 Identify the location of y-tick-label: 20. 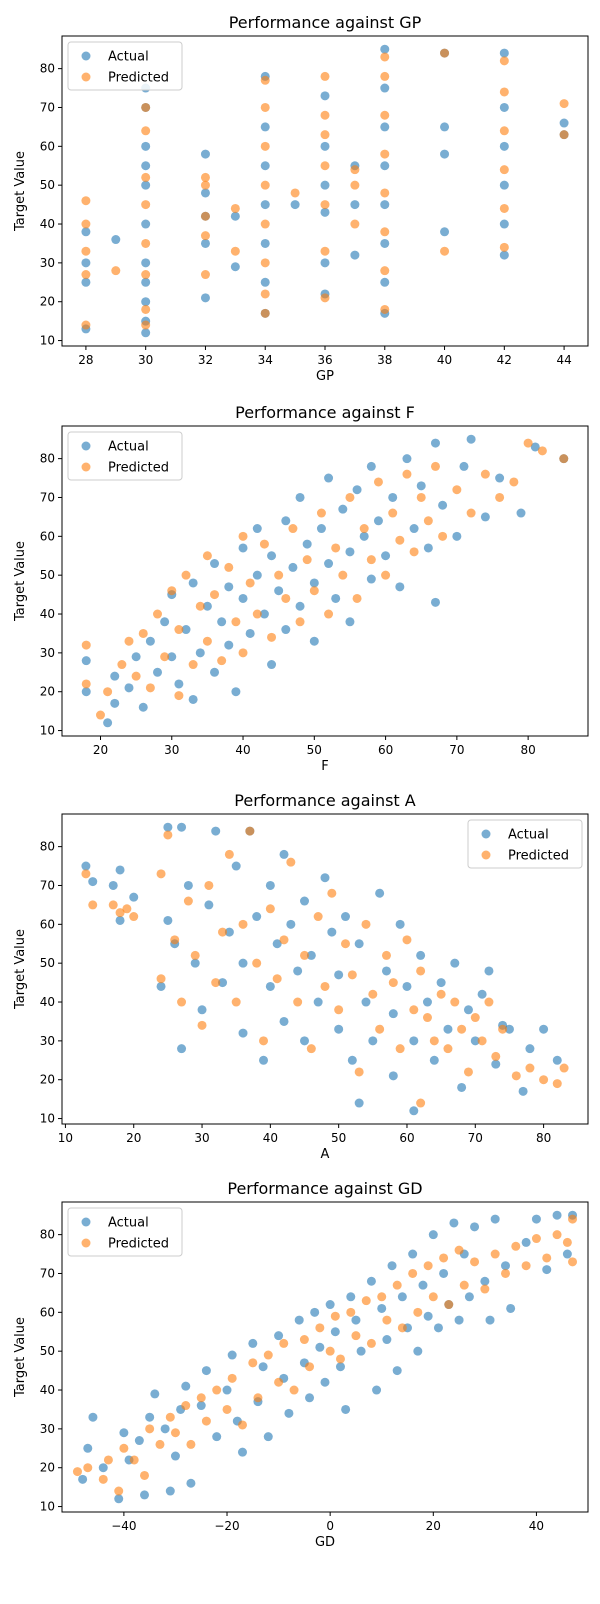
(47, 692).